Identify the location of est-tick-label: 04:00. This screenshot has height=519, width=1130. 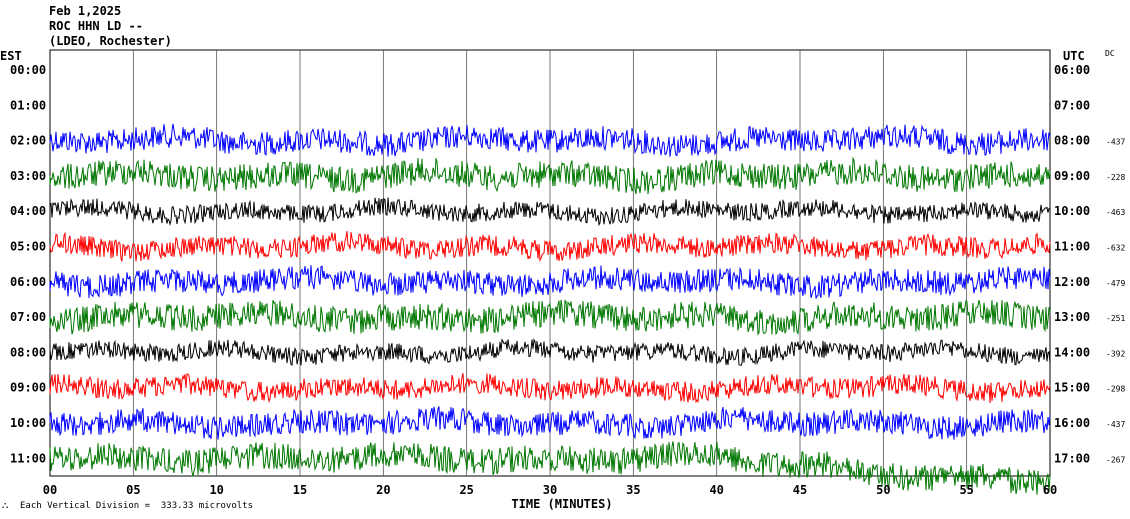
(28, 211).